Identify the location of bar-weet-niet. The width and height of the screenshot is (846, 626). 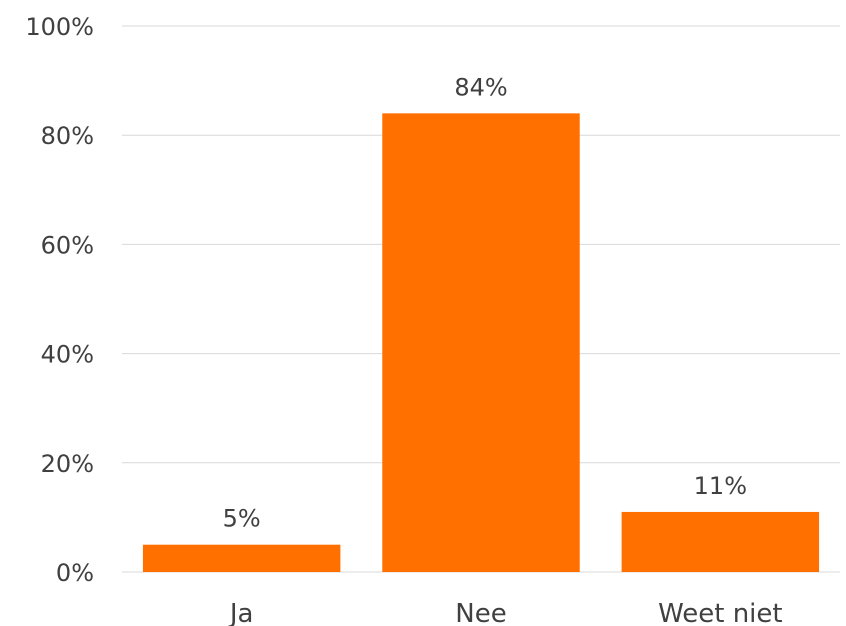
(720, 541).